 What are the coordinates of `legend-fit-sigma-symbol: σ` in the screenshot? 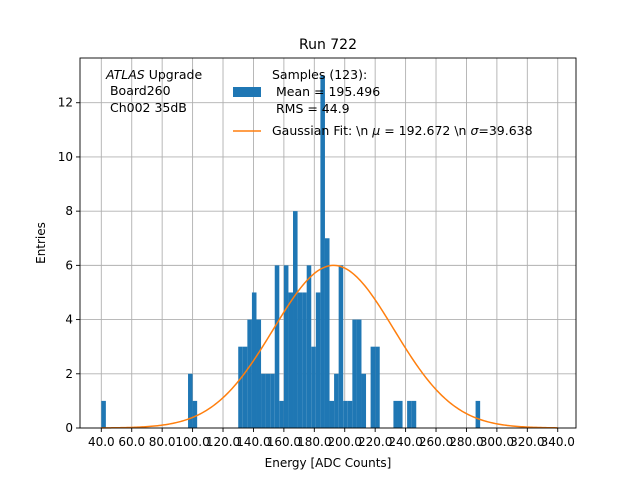 It's located at (474, 130).